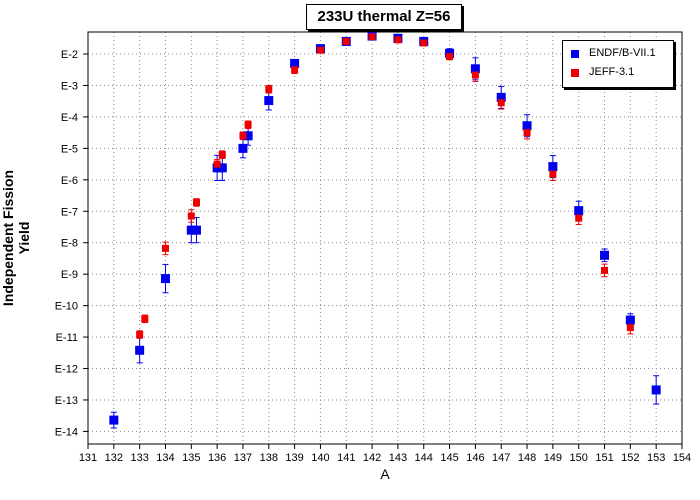  Describe the element at coordinates (575, 54) in the screenshot. I see `legend-swatch-endf` at that location.